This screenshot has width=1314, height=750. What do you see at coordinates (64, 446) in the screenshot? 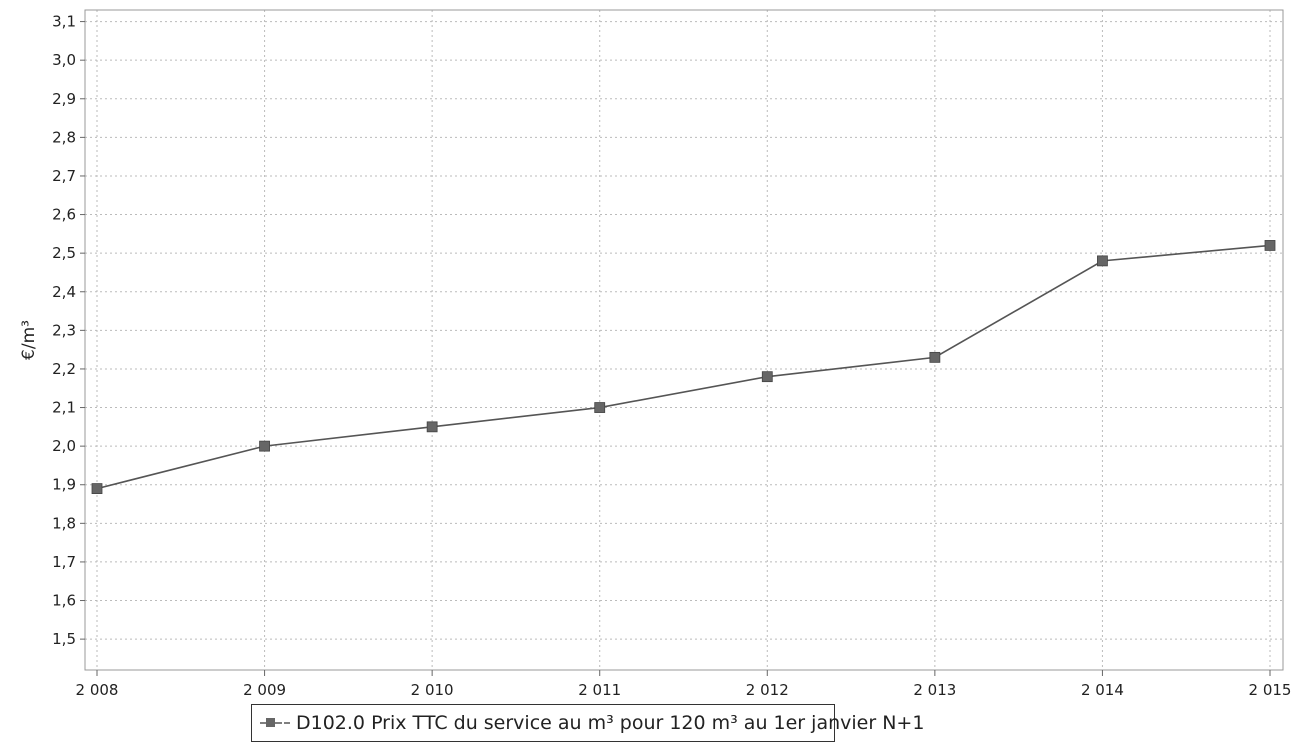
I see `y-tick-label: 2,0` at bounding box center [64, 446].